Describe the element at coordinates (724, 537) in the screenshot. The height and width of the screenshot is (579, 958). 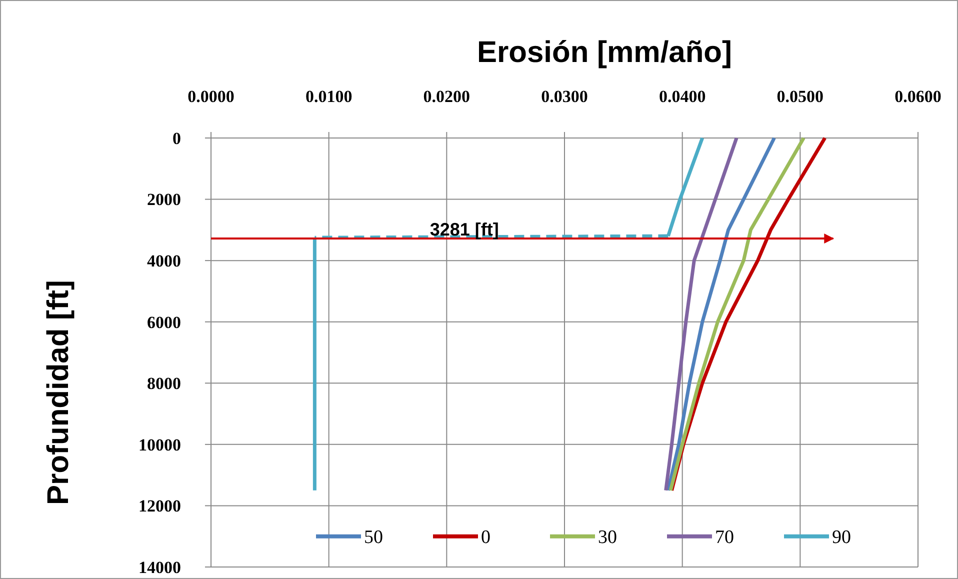
I see `legend-label: 70` at that location.